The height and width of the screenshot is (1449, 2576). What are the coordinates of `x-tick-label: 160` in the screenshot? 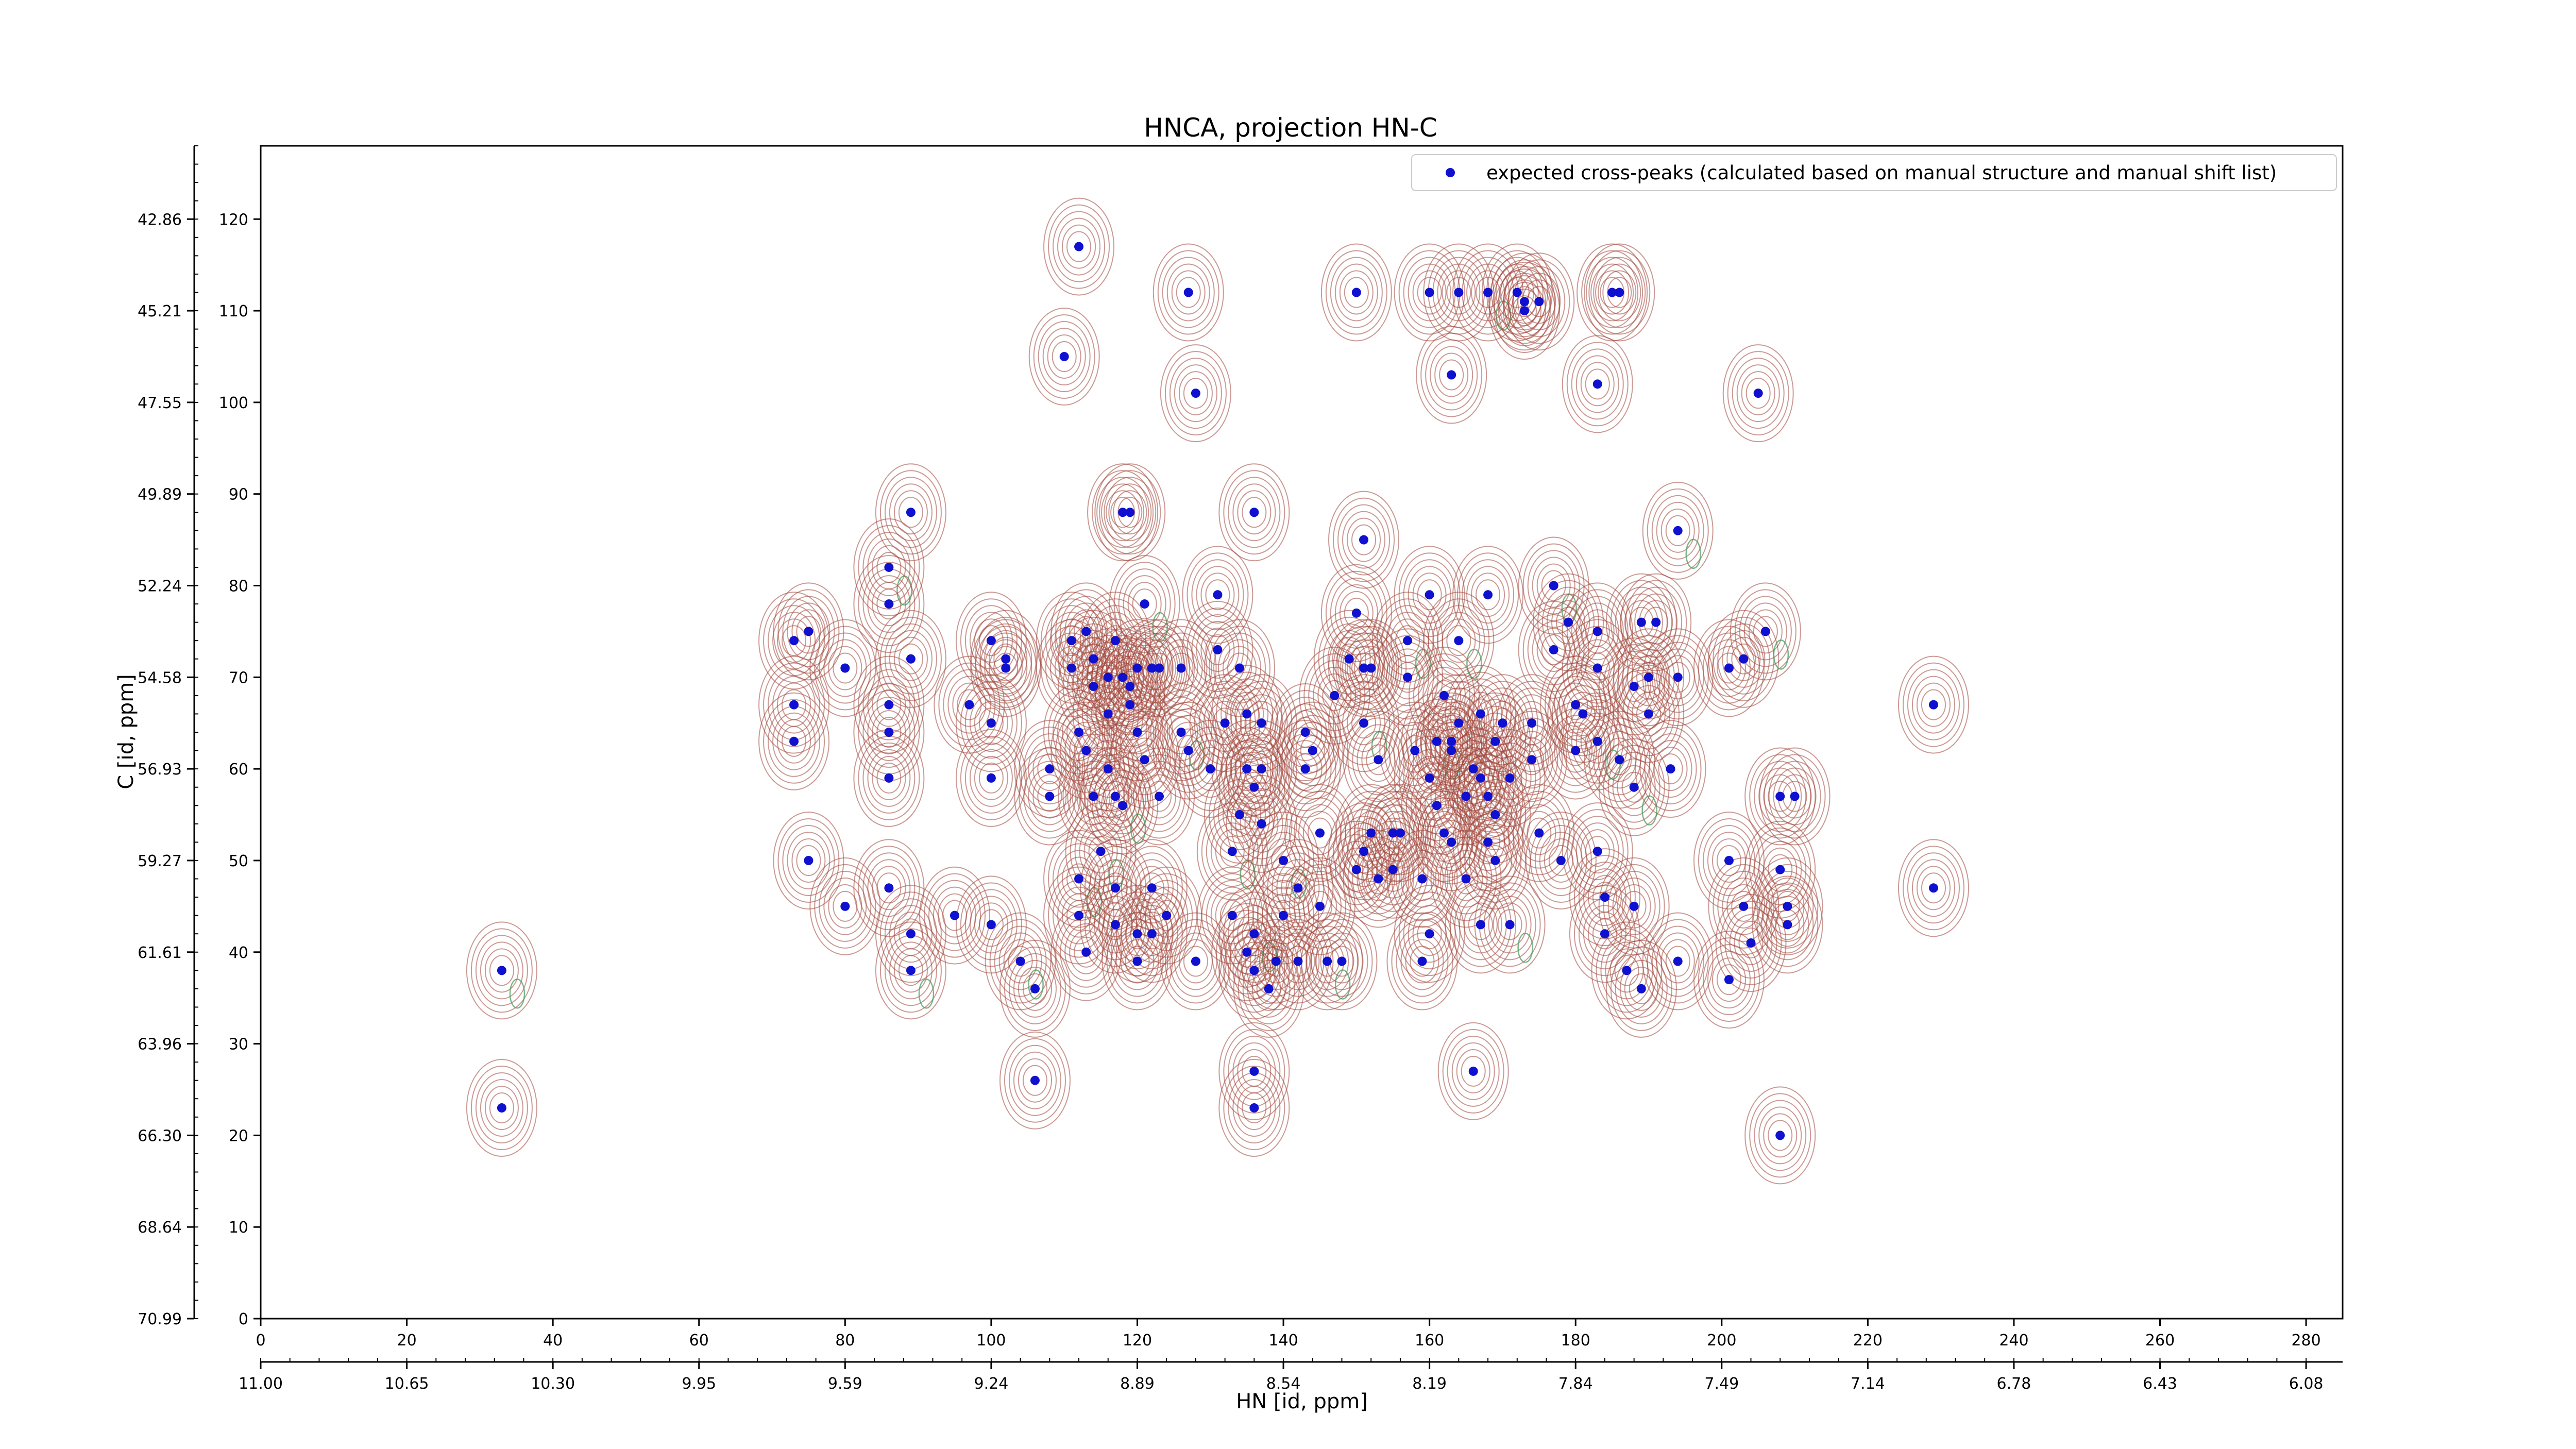 It's located at (1429, 1341).